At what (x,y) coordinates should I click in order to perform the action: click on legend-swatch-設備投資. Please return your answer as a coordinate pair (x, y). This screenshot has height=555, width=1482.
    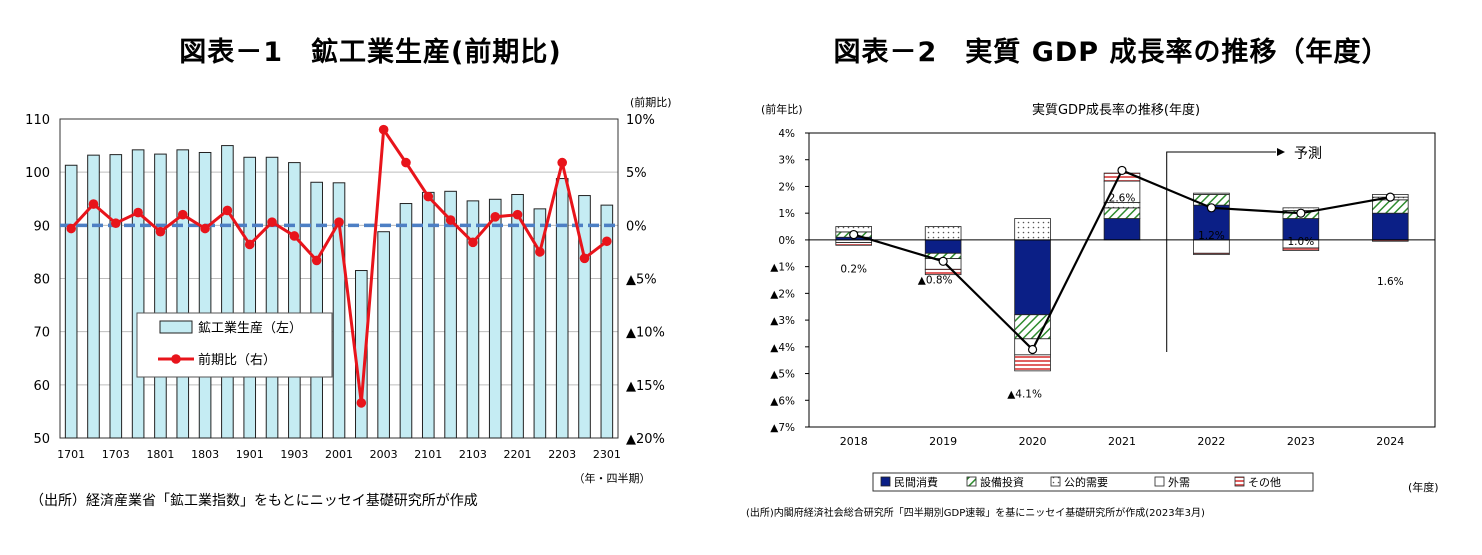
    Looking at the image, I should click on (971, 481).